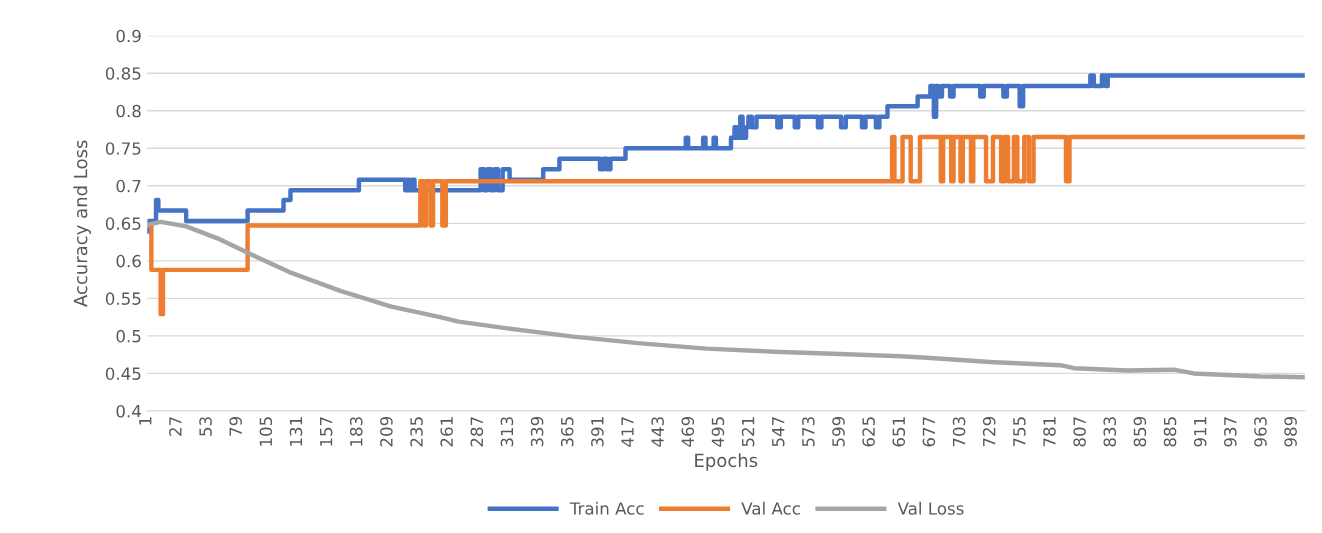 The width and height of the screenshot is (1322, 533). Describe the element at coordinates (1019, 432) in the screenshot. I see `x-tick-label: 755` at that location.